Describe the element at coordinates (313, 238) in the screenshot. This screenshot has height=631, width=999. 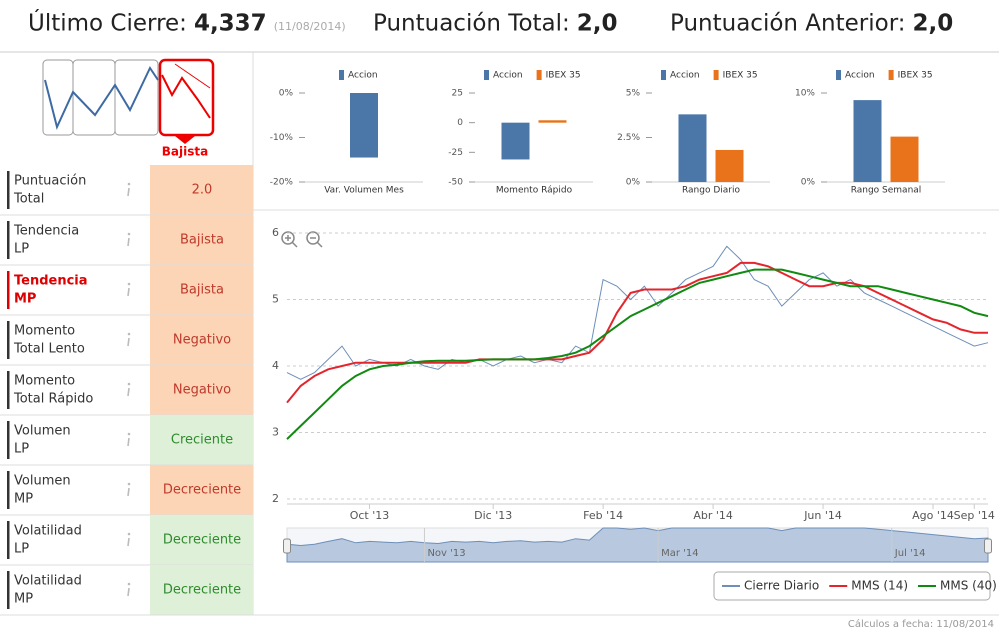
I see `zoom-out` at that location.